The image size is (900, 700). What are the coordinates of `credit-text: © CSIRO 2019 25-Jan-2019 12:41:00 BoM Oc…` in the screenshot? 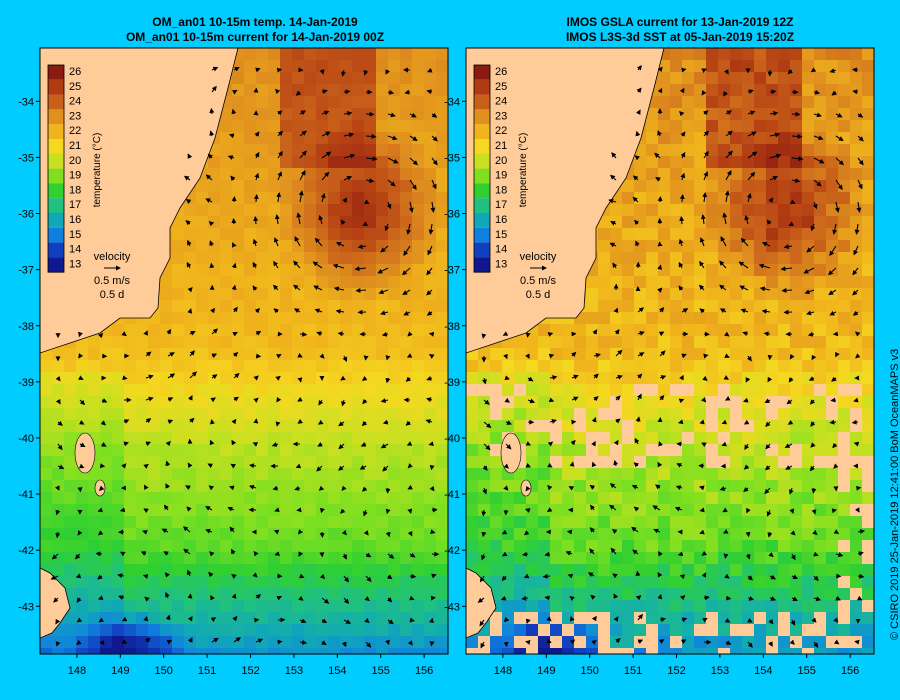 It's located at (894, 494).